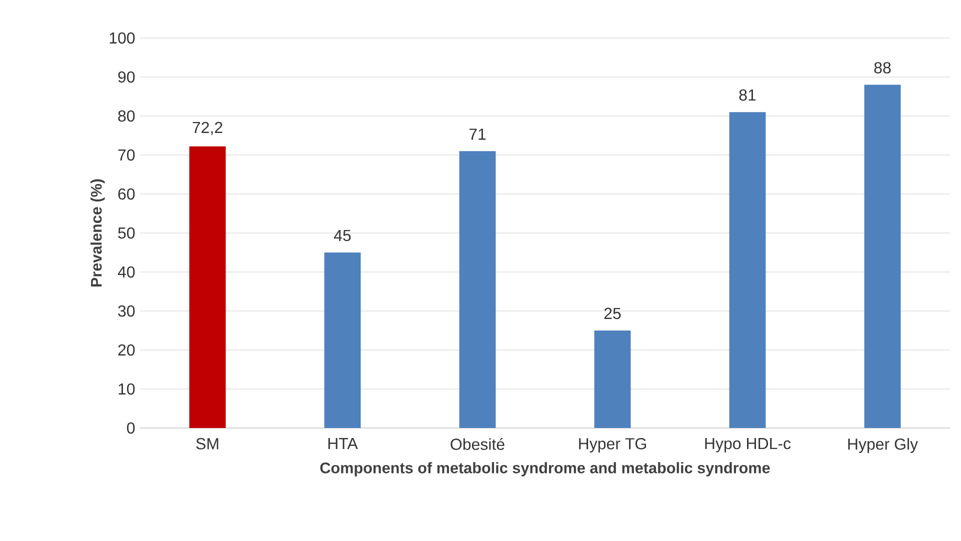 This screenshot has width=961, height=541. What do you see at coordinates (477, 444) in the screenshot?
I see `x-tick-label: Obesité` at bounding box center [477, 444].